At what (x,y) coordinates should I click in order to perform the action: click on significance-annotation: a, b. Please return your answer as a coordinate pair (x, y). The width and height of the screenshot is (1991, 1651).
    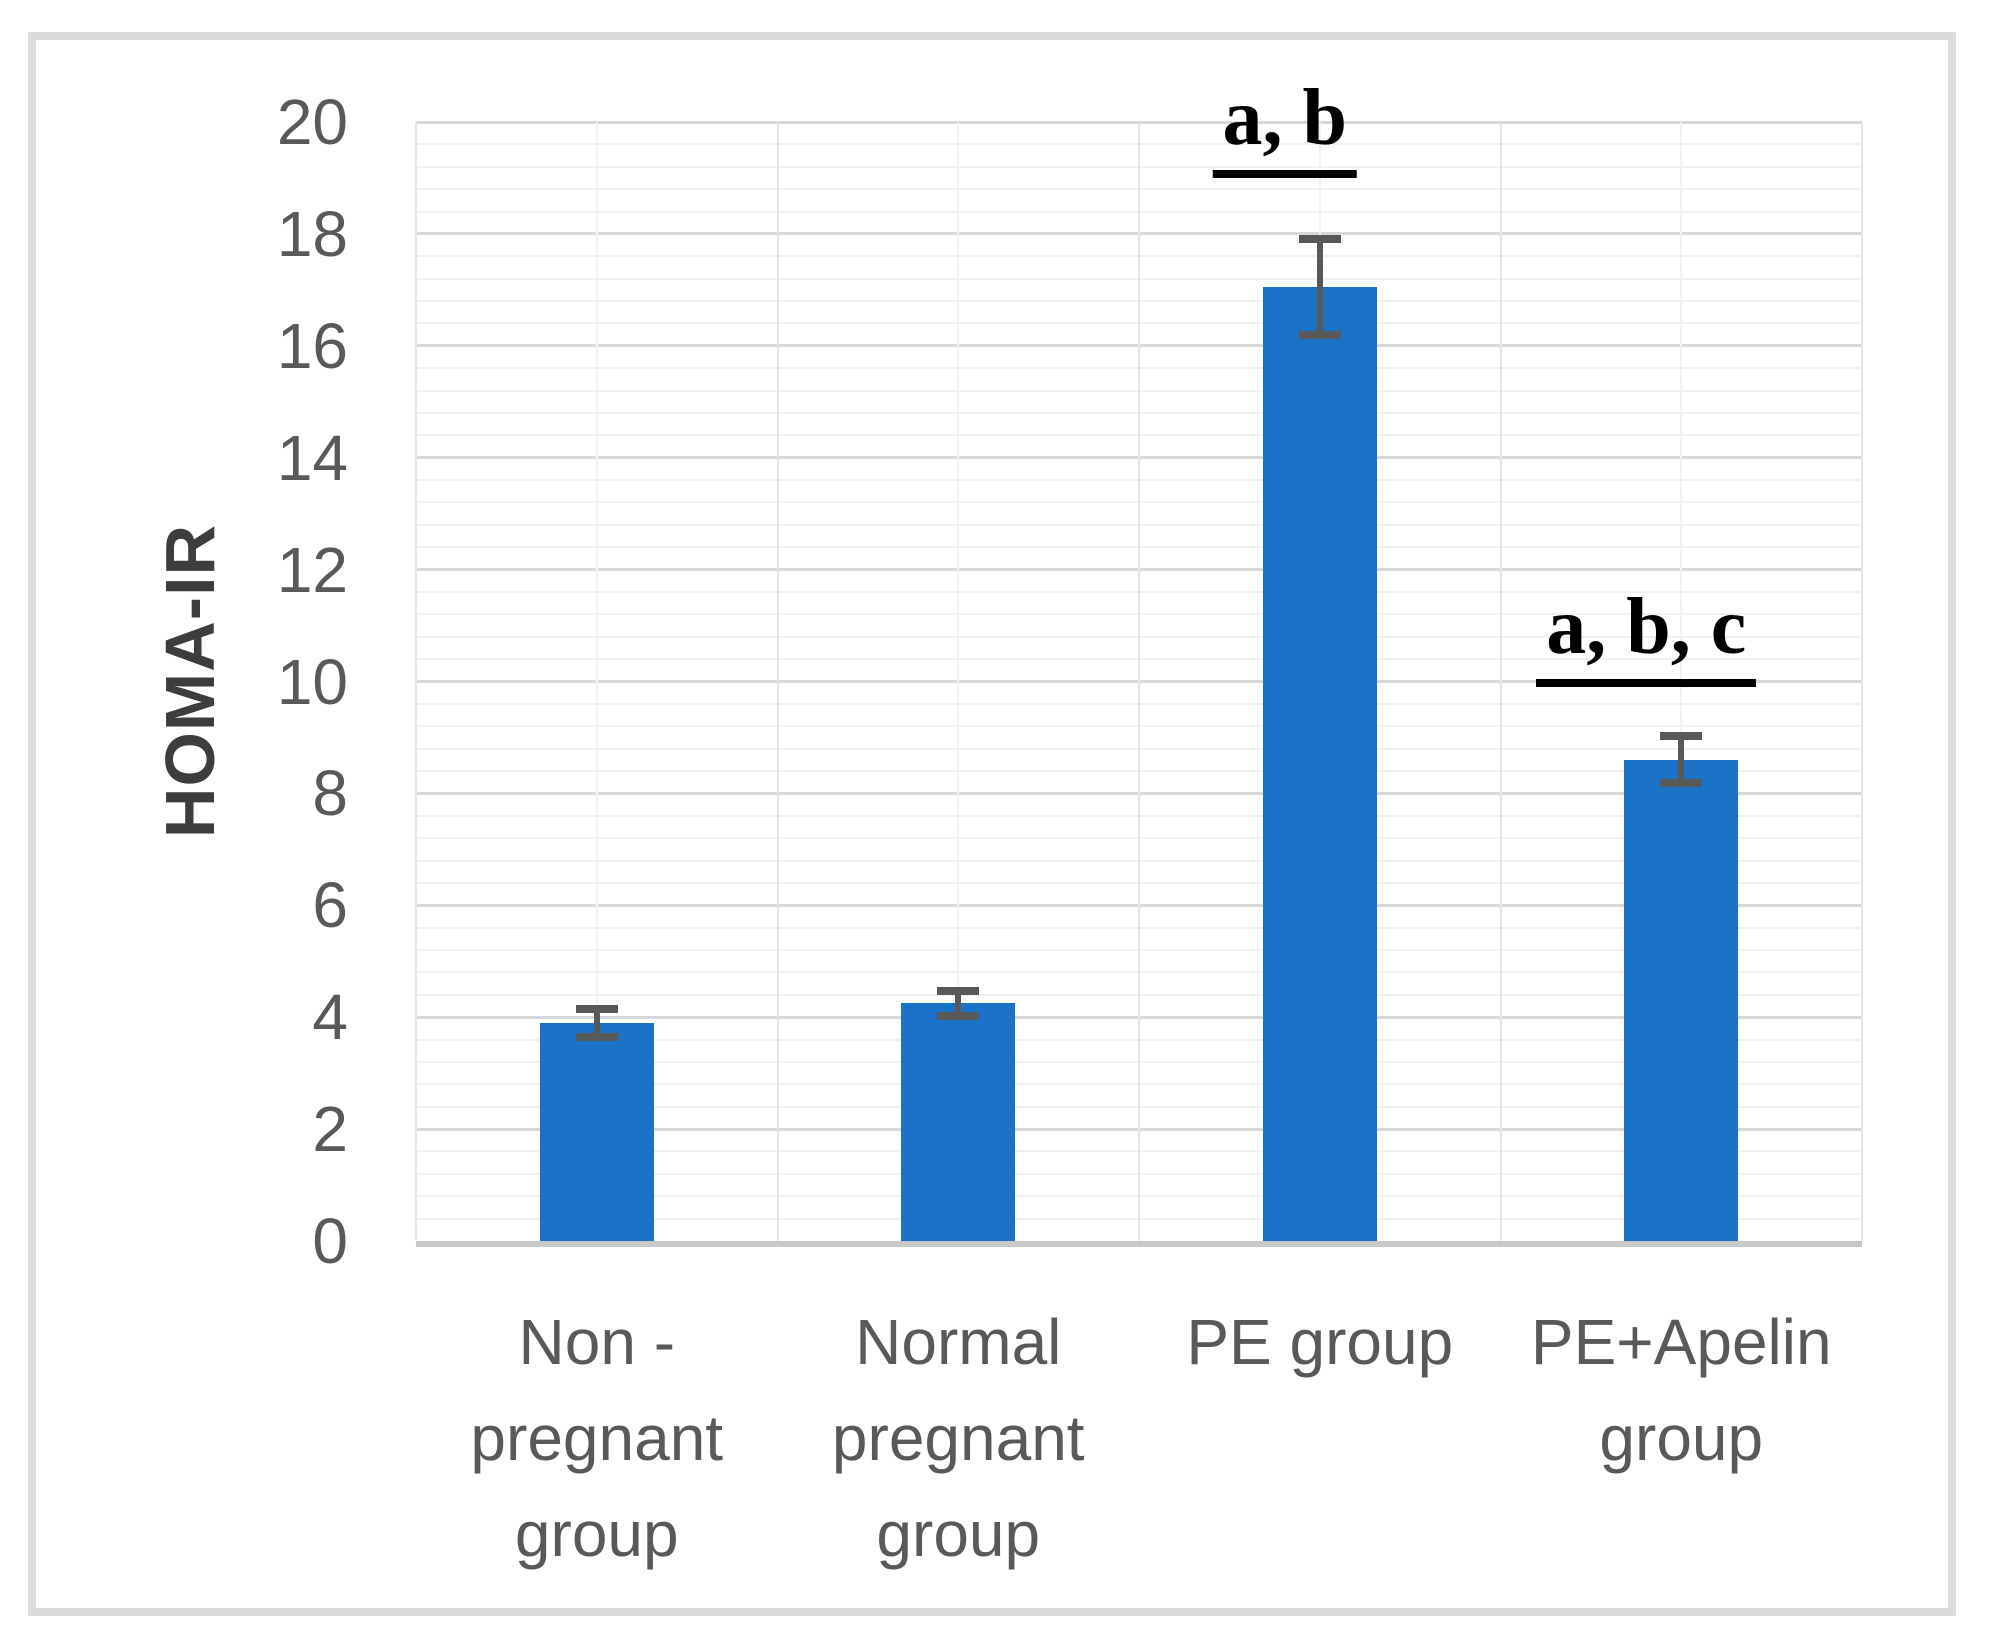
    Looking at the image, I should click on (1284, 127).